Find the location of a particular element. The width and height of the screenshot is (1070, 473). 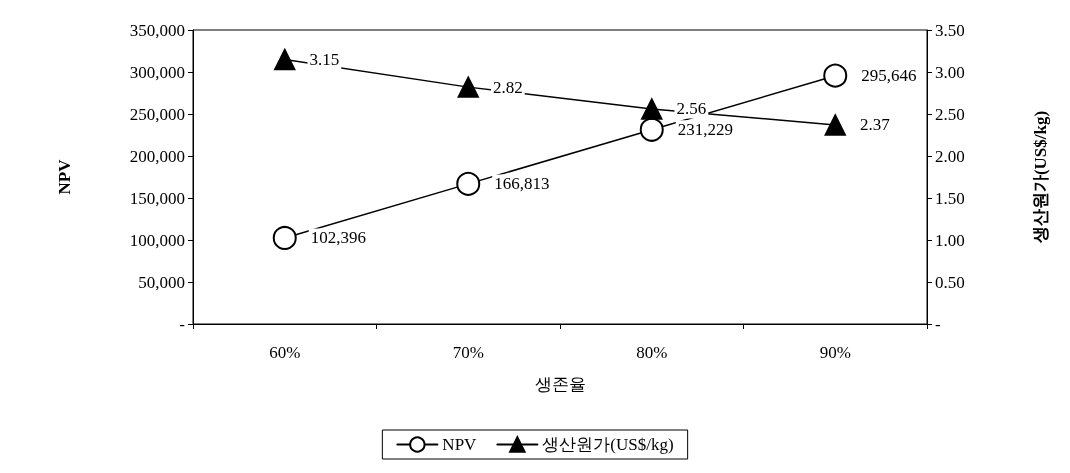

y2-tick-label: - is located at coordinates (938, 324).